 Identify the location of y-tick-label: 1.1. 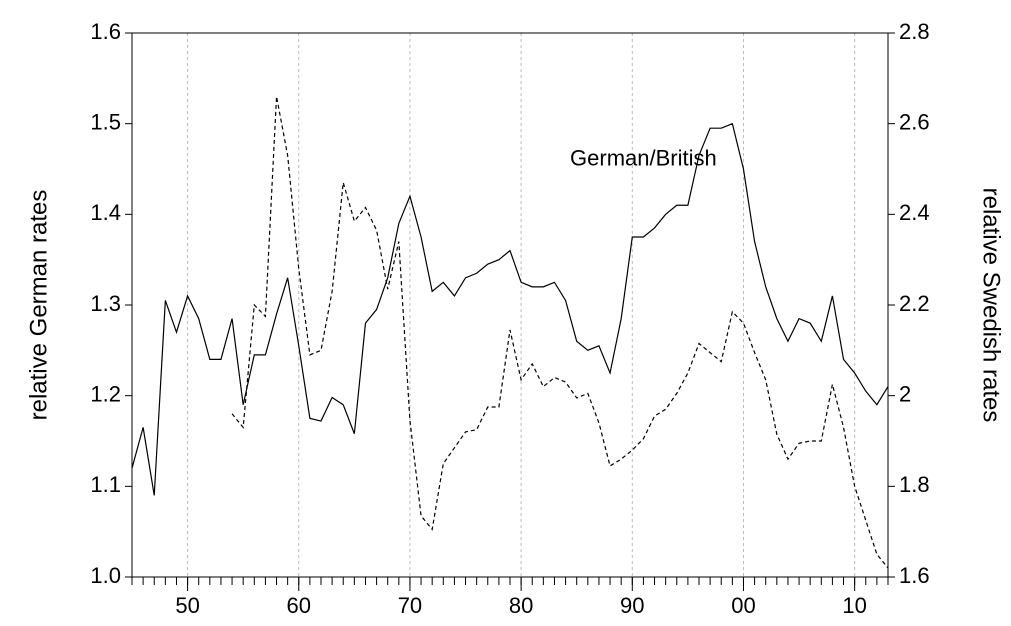
(105, 484).